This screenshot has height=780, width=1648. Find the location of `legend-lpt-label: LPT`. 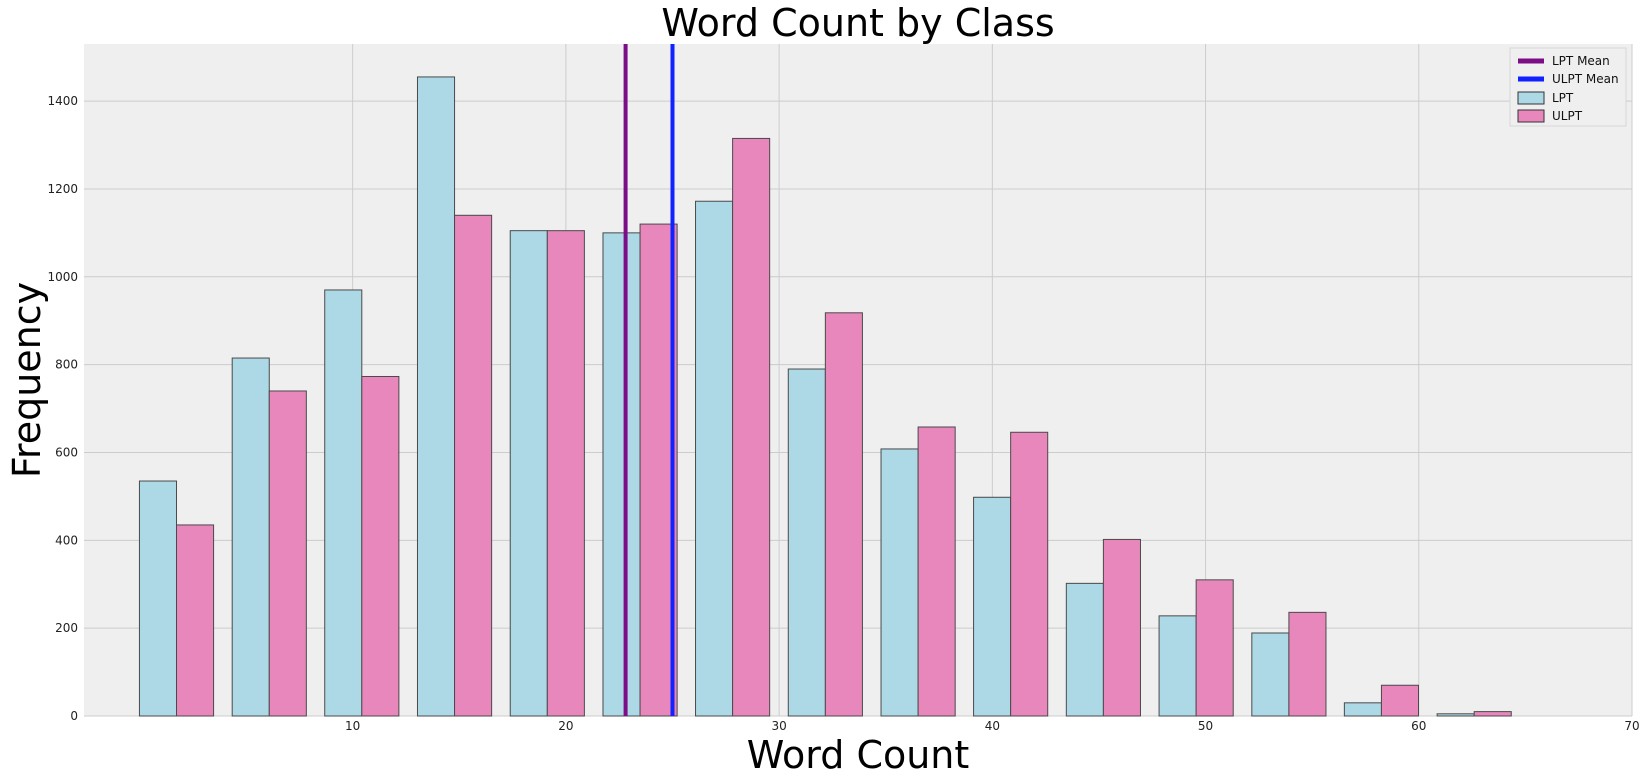

legend-lpt-label: LPT is located at coordinates (1563, 98).